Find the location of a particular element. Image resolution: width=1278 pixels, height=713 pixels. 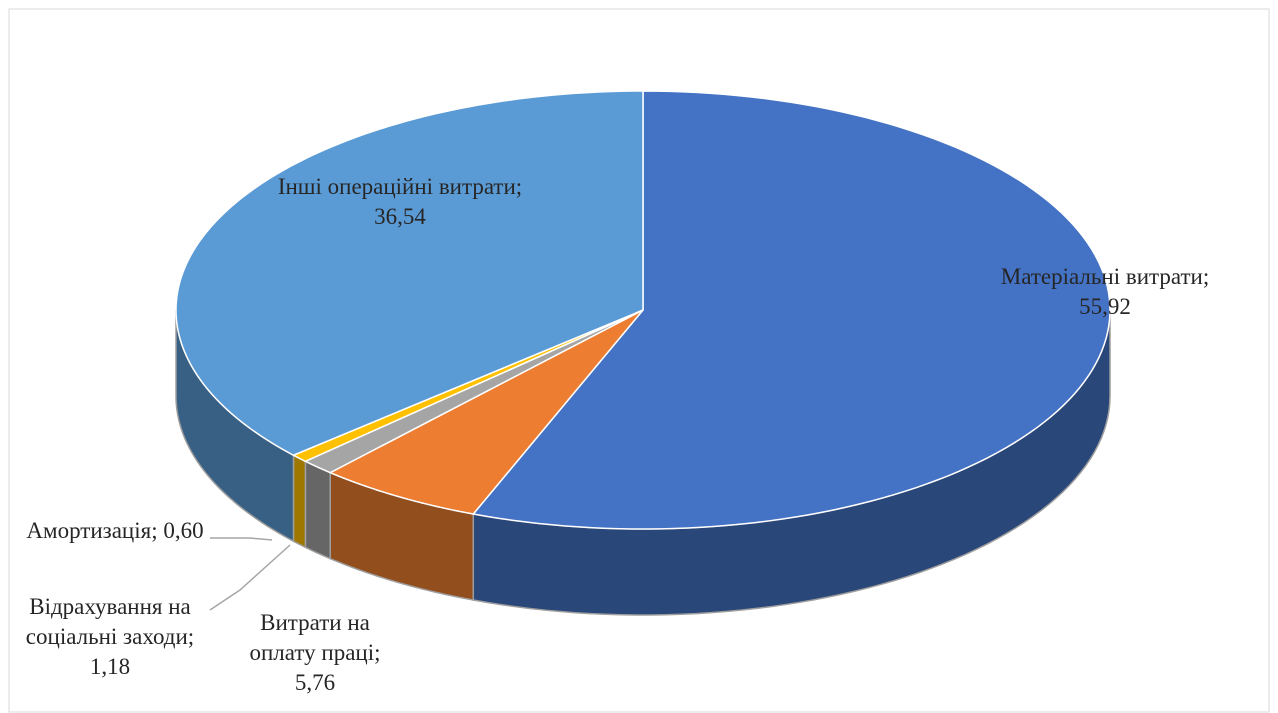

label-category: Матеріальні витрати is located at coordinates (1101, 276).